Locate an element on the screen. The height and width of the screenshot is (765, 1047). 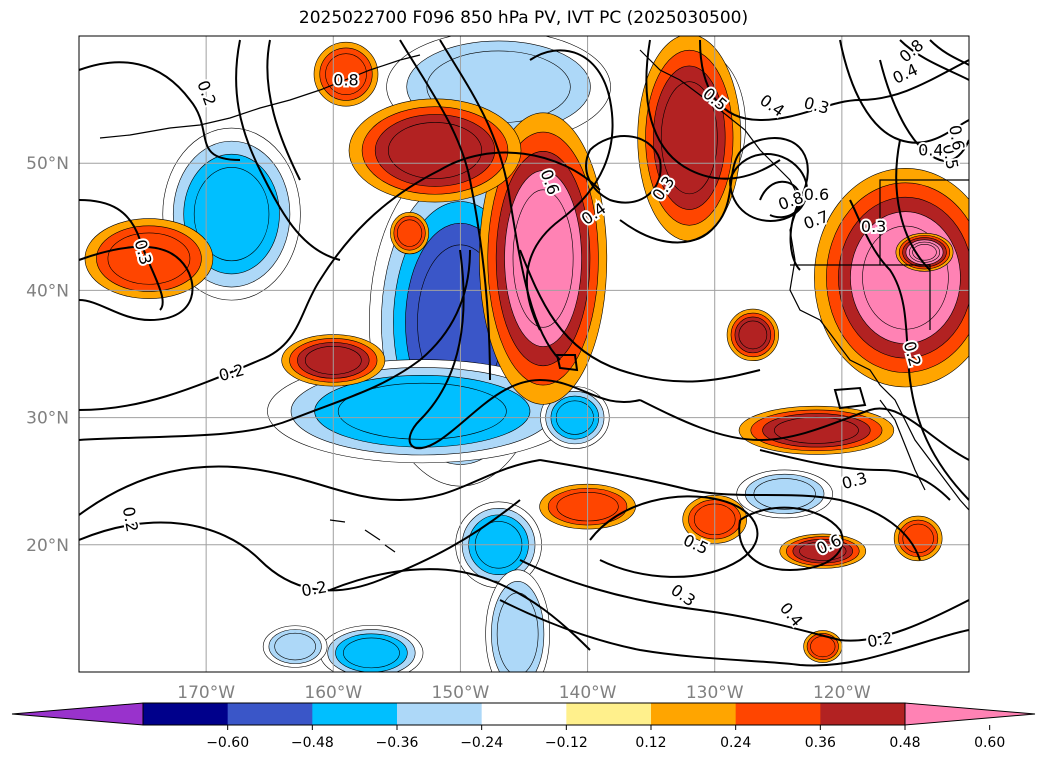
lon-tick-label: 140°W is located at coordinates (588, 693).